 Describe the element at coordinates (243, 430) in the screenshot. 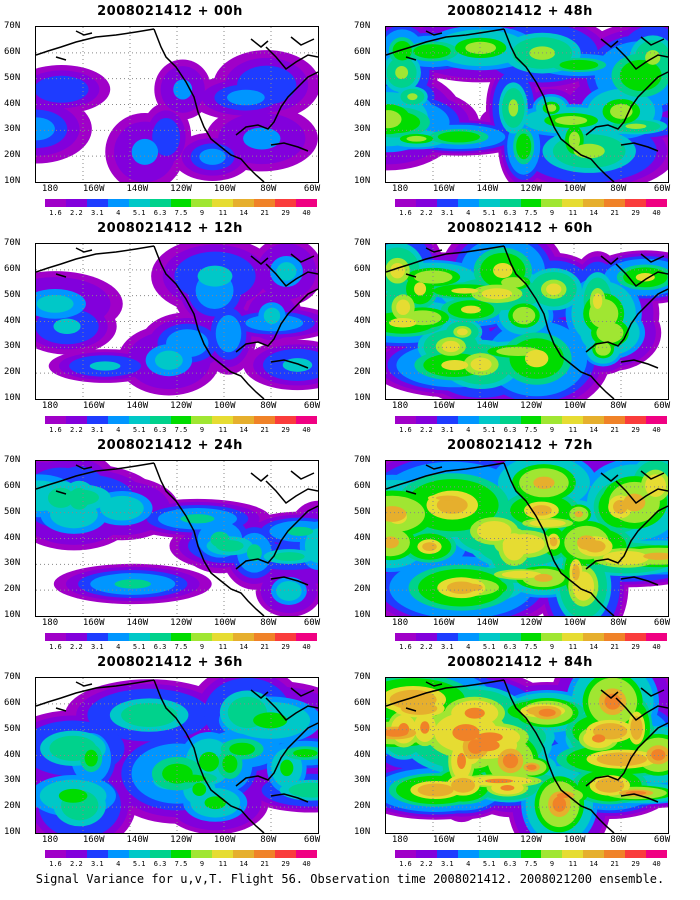

I see `colorbar-label: 14` at that location.